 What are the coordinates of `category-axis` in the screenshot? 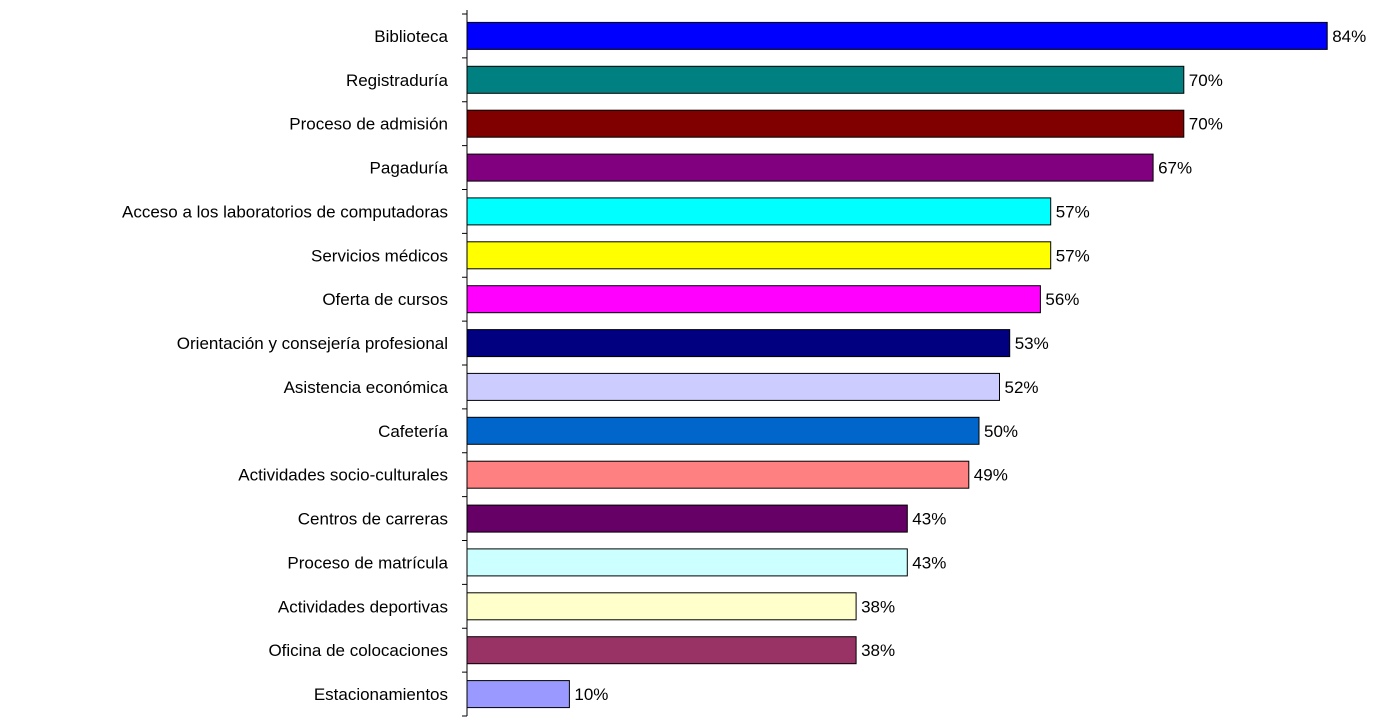 It's located at (465, 363).